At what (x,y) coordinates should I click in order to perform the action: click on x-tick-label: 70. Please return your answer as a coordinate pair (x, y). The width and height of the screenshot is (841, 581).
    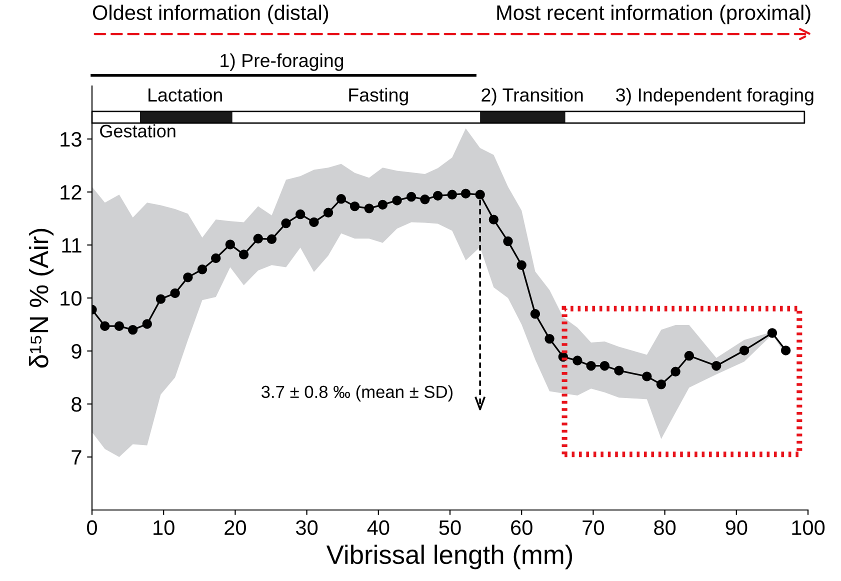
    Looking at the image, I should click on (593, 528).